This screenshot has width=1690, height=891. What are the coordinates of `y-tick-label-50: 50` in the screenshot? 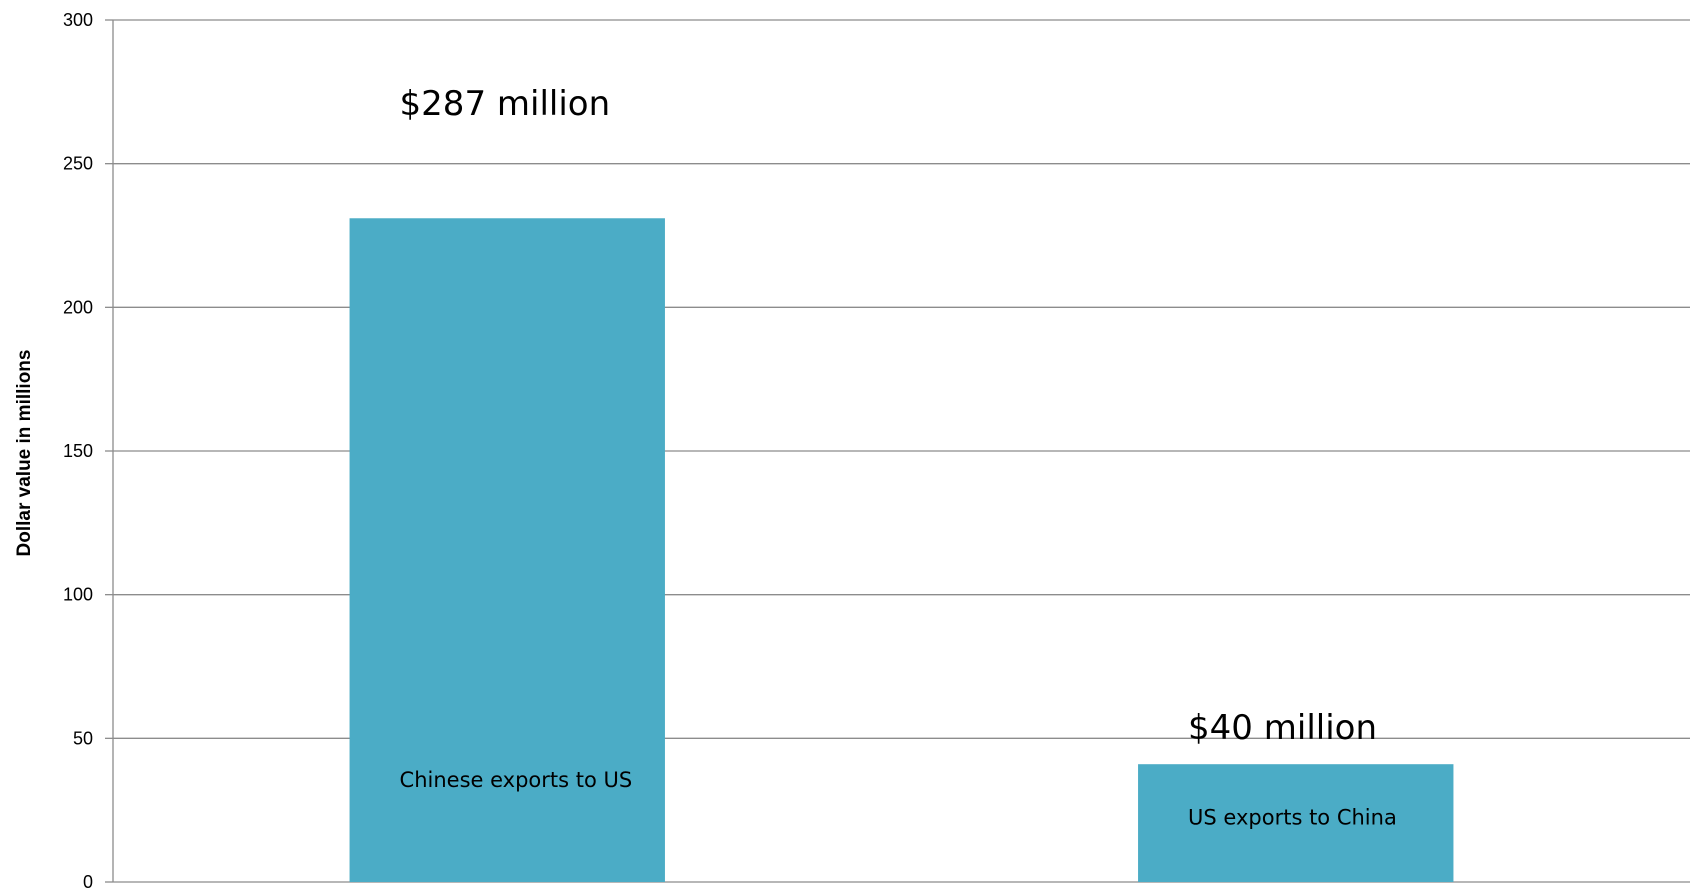 It's located at (83, 738).